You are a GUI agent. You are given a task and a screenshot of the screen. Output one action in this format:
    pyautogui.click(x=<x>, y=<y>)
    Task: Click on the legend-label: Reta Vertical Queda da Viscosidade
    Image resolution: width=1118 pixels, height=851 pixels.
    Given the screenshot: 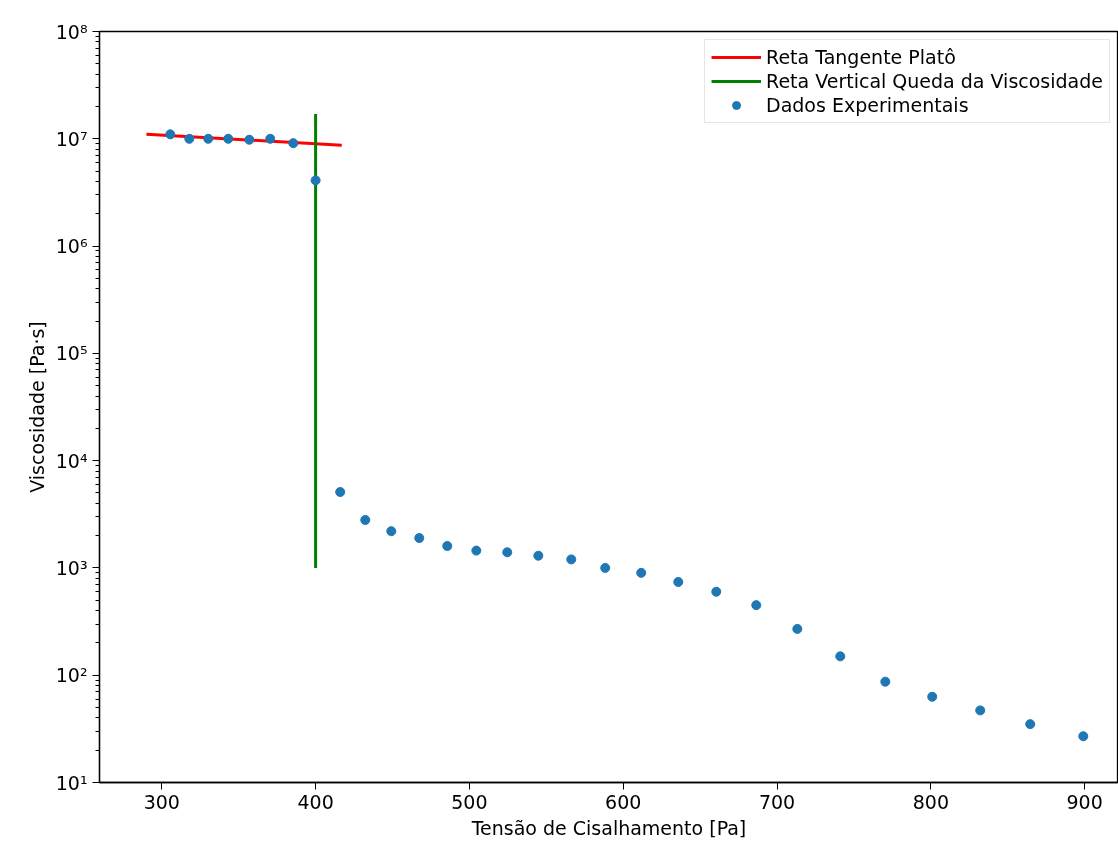 What is the action you would take?
    pyautogui.click(x=934, y=81)
    